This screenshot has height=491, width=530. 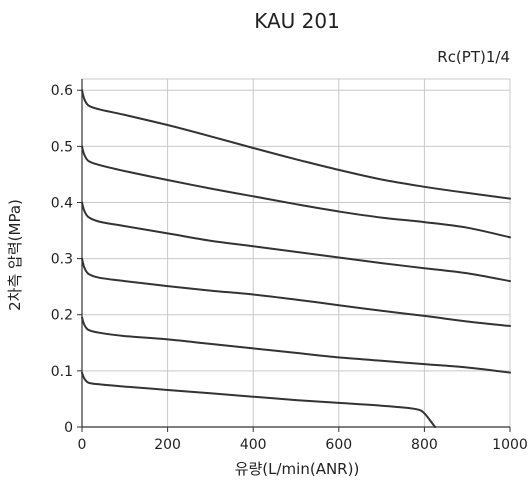 What do you see at coordinates (62, 372) in the screenshot?
I see `y-tick-label: 0.1` at bounding box center [62, 372].